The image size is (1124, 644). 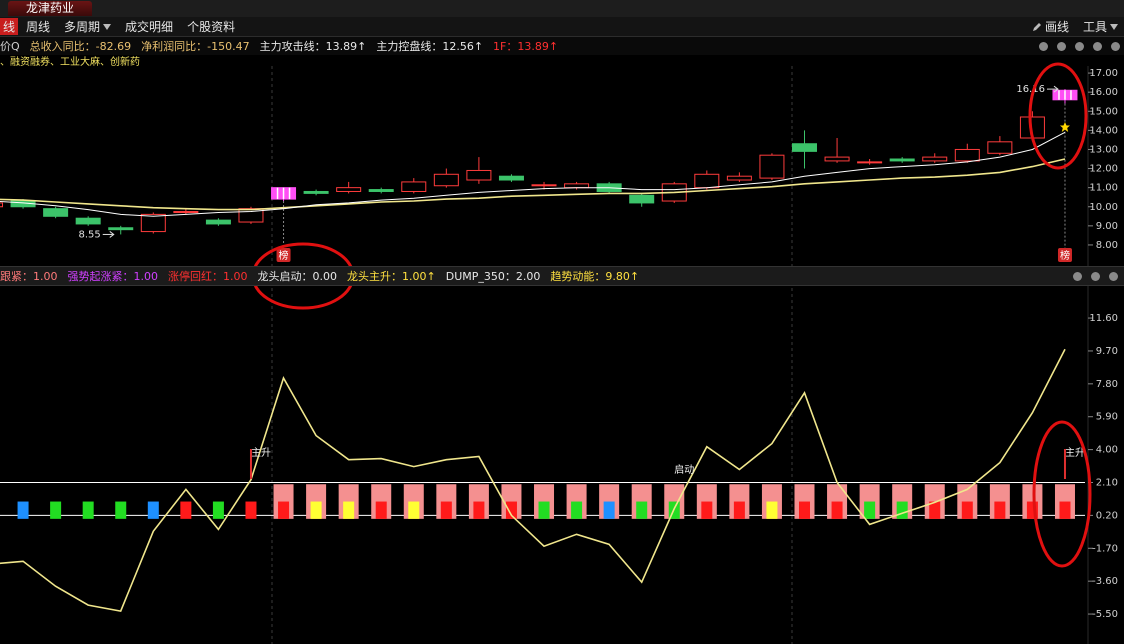 I want to click on signal-value: 龙头主升：1.00↑, so click(x=391, y=276).